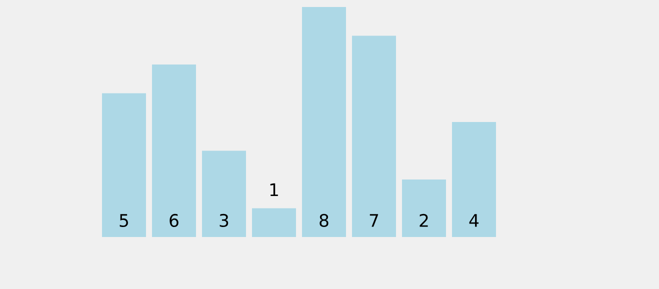 The width and height of the screenshot is (659, 289). I want to click on data-label: 2, so click(424, 220).